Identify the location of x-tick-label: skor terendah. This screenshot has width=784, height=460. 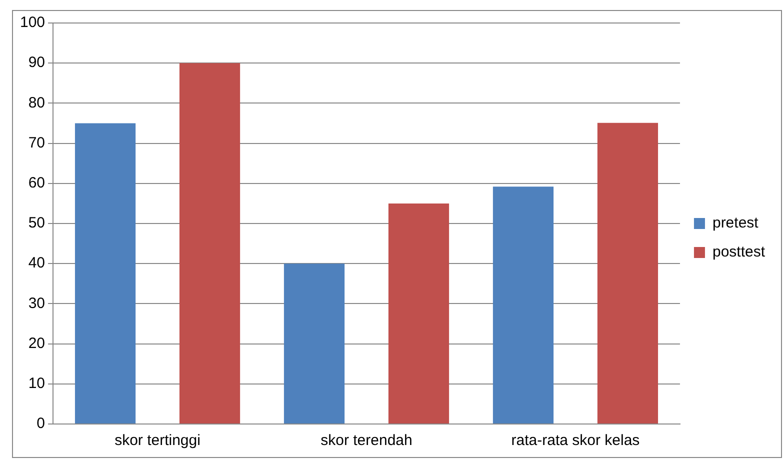
(366, 441).